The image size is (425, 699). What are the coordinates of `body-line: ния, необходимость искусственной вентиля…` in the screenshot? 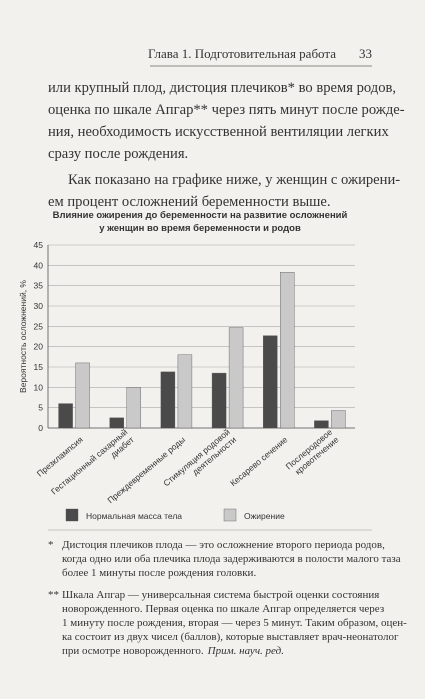 It's located at (218, 132).